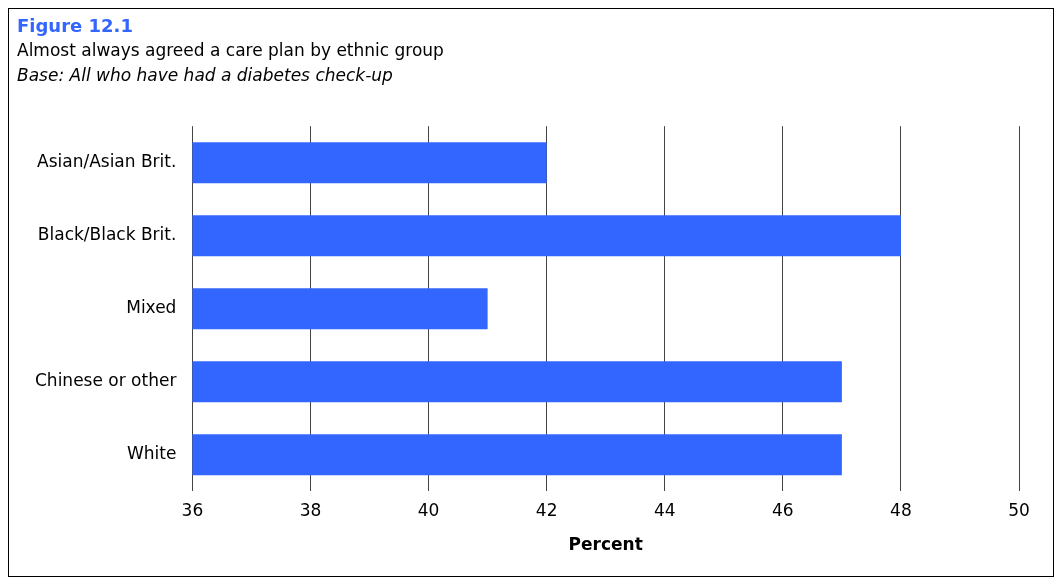 The width and height of the screenshot is (1064, 587). What do you see at coordinates (605, 544) in the screenshot?
I see `x-axis-title: Percent` at bounding box center [605, 544].